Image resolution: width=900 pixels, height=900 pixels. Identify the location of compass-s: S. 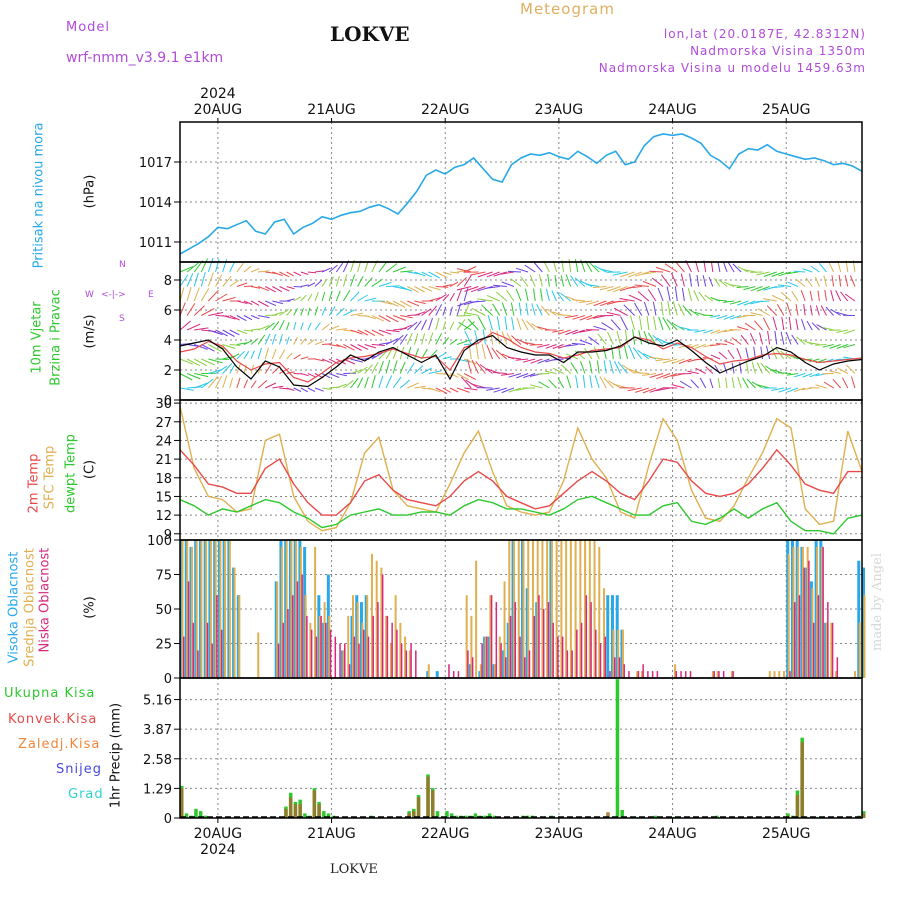
(122, 319).